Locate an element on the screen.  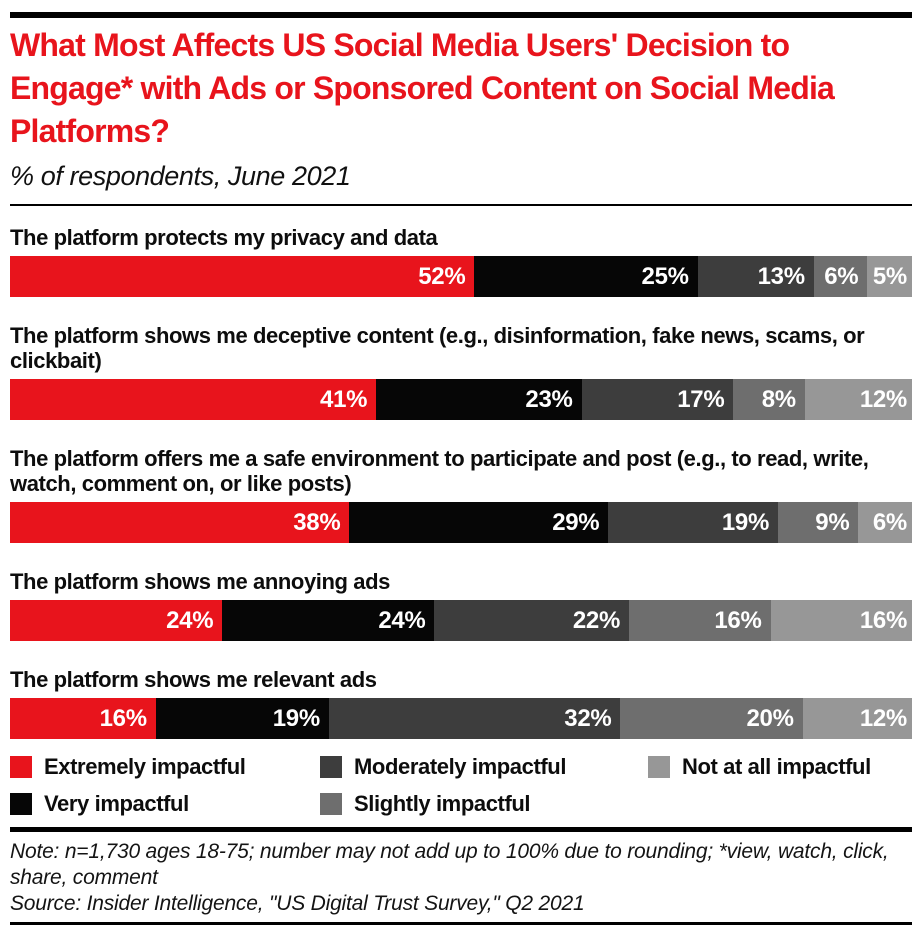
bar-segment: 38% is located at coordinates (180, 522).